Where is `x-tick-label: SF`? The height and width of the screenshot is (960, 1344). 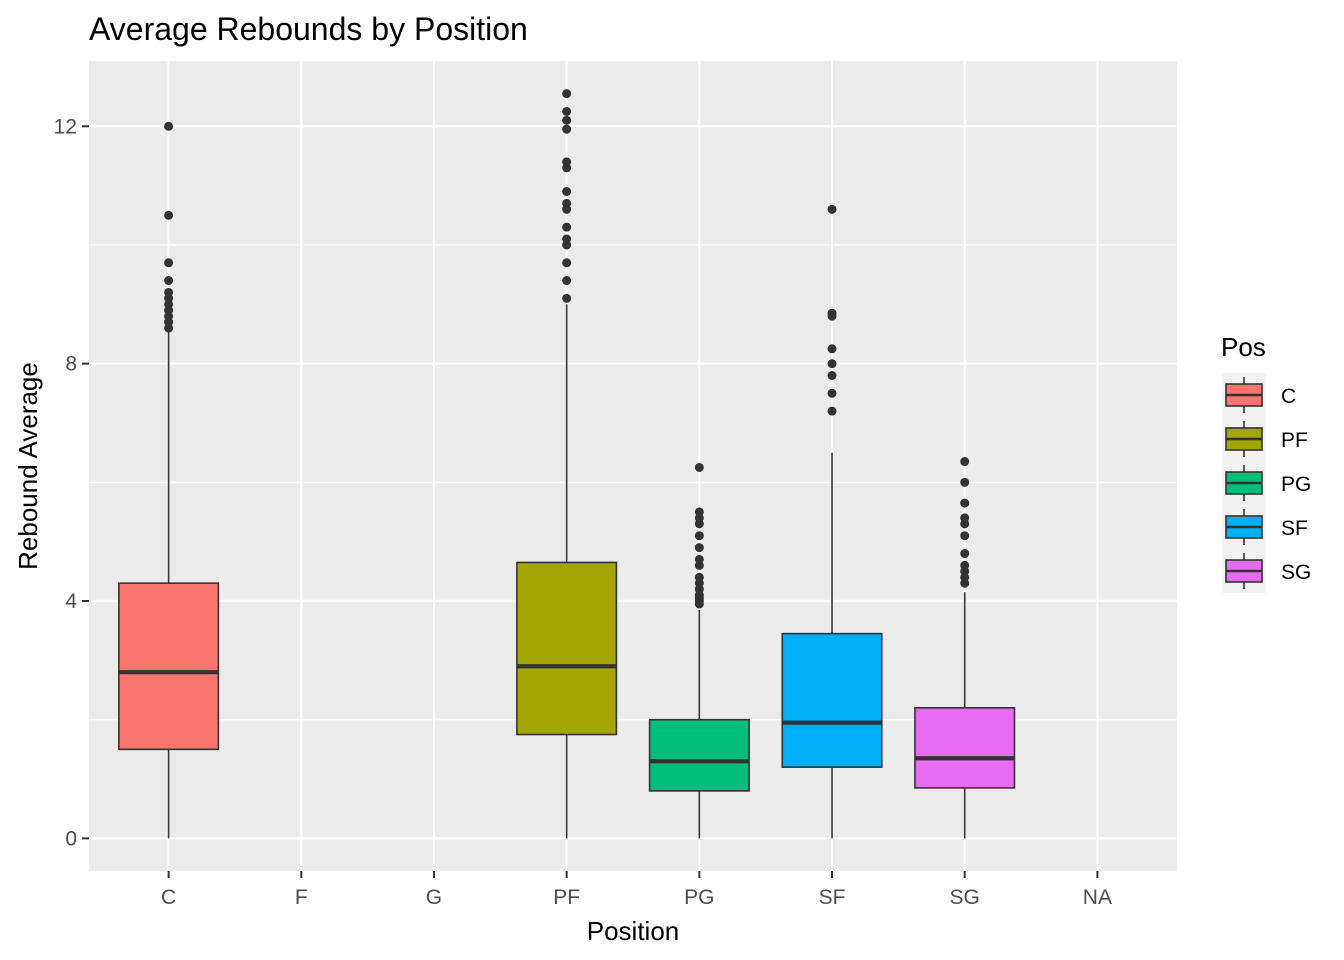
x-tick-label: SF is located at coordinates (832, 897).